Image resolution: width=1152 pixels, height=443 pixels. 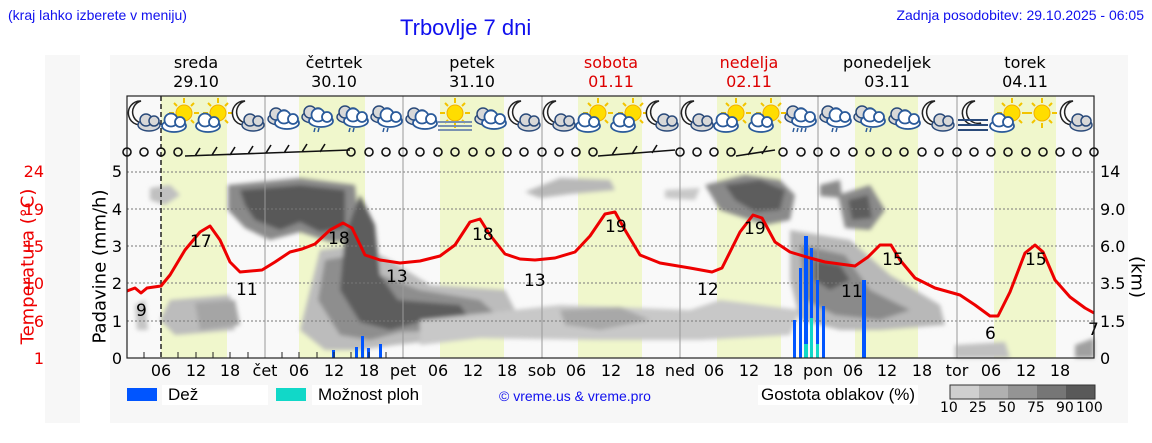 I want to click on cloud-height-tick: 3.5, so click(x=1113, y=283).